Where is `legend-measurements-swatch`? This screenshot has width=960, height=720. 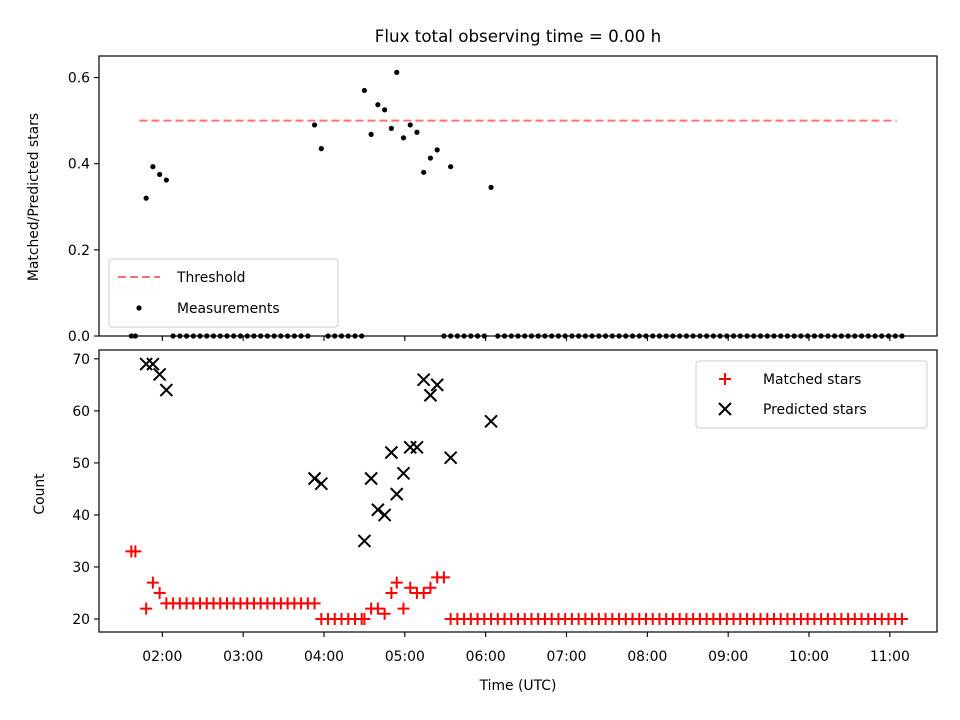
legend-measurements-swatch is located at coordinates (139, 308).